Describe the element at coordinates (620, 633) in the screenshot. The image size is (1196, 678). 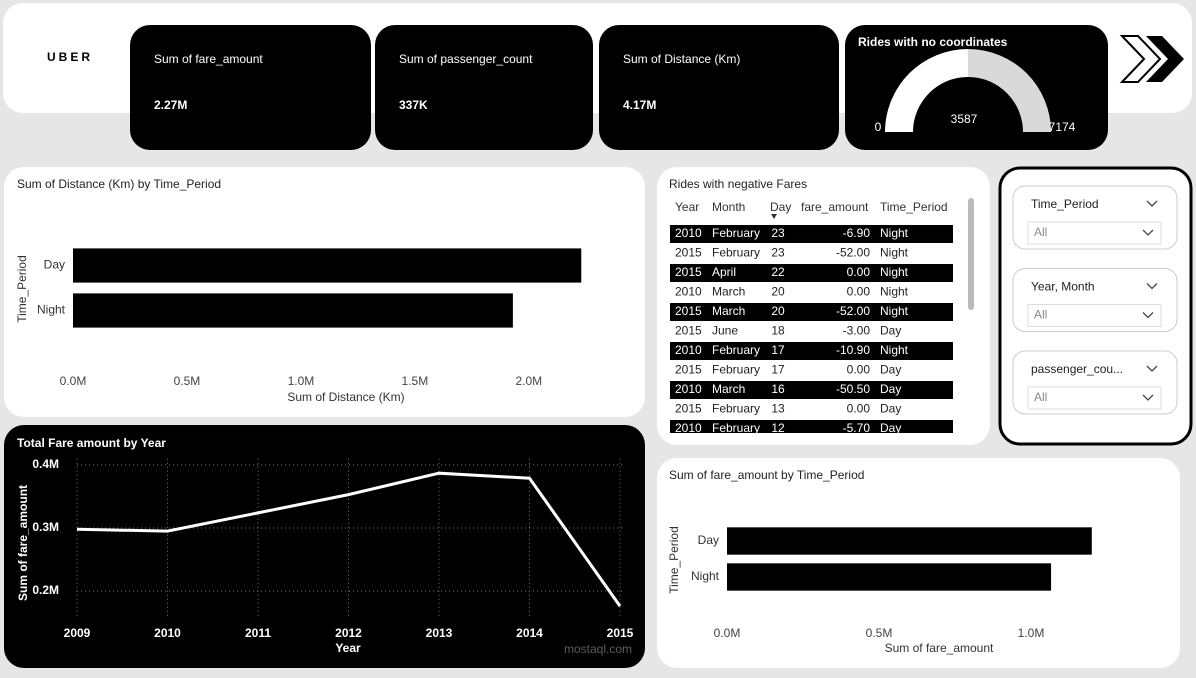
I see `x-tick-label: 2015` at that location.